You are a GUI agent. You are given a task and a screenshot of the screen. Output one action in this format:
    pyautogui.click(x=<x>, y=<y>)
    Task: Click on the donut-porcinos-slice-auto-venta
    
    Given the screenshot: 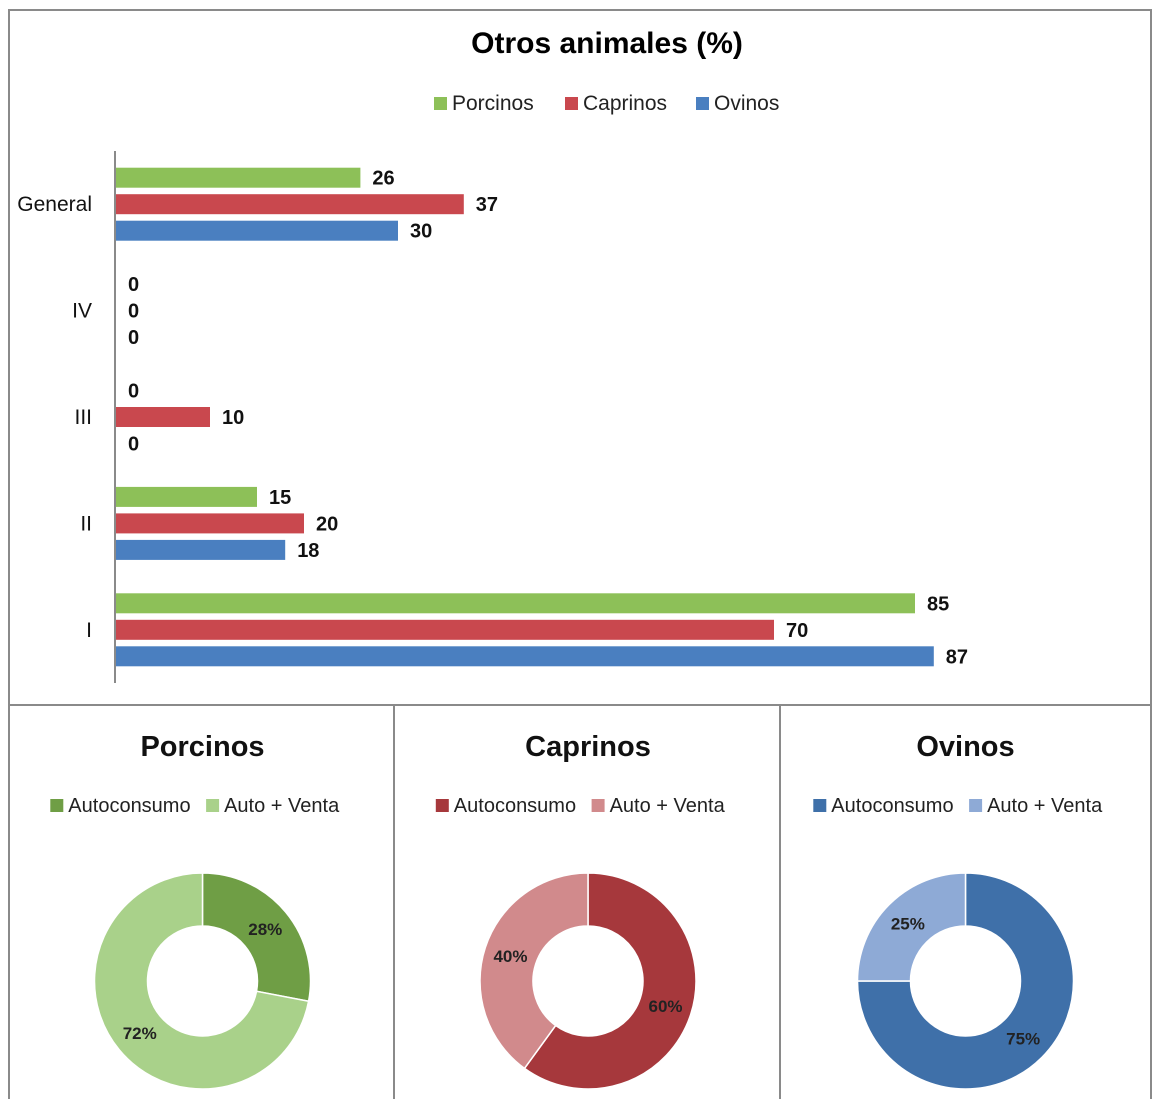 What is the action you would take?
    pyautogui.click(x=201, y=981)
    